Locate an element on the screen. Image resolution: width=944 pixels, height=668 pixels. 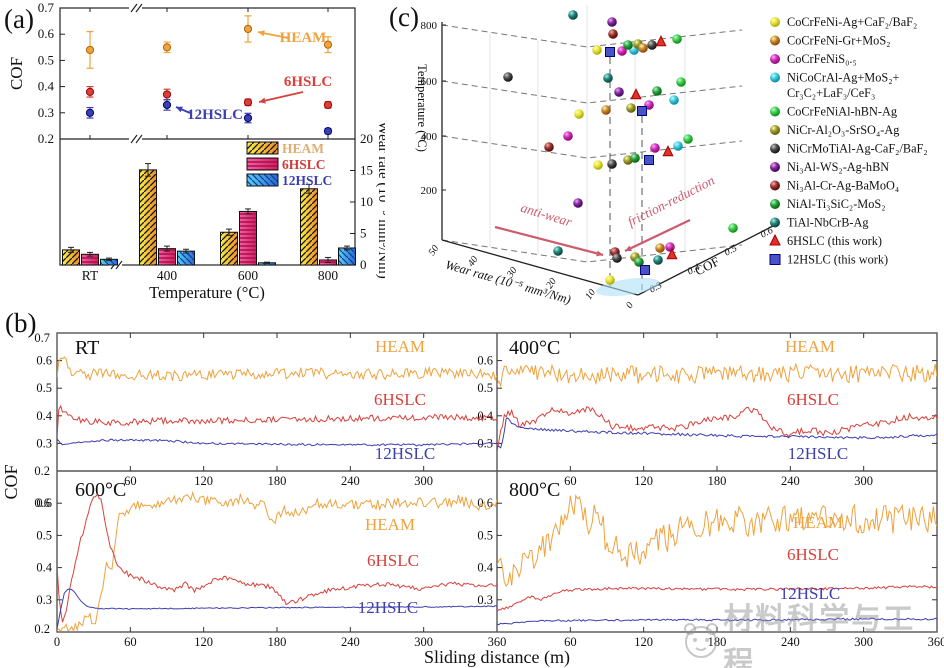
cof-curve-800°C-HEAM is located at coordinates (717, 540).